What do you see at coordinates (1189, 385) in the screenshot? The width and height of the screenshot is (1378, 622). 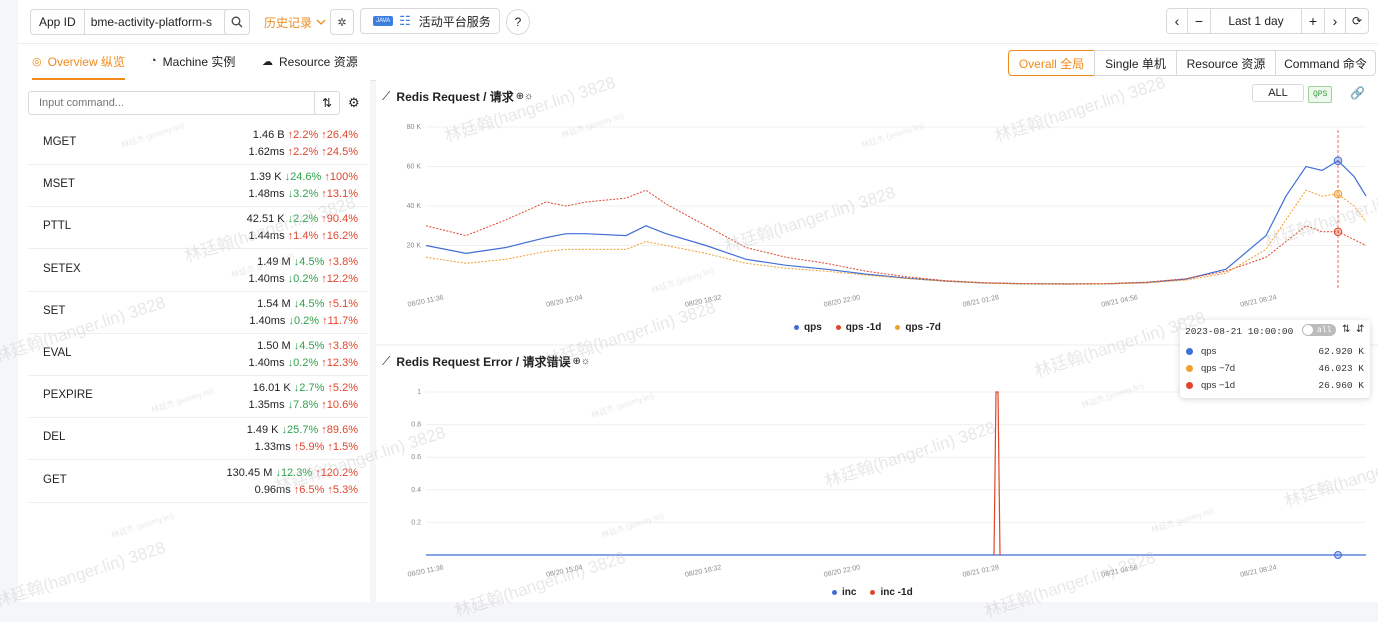 I see `tooltip-dot` at bounding box center [1189, 385].